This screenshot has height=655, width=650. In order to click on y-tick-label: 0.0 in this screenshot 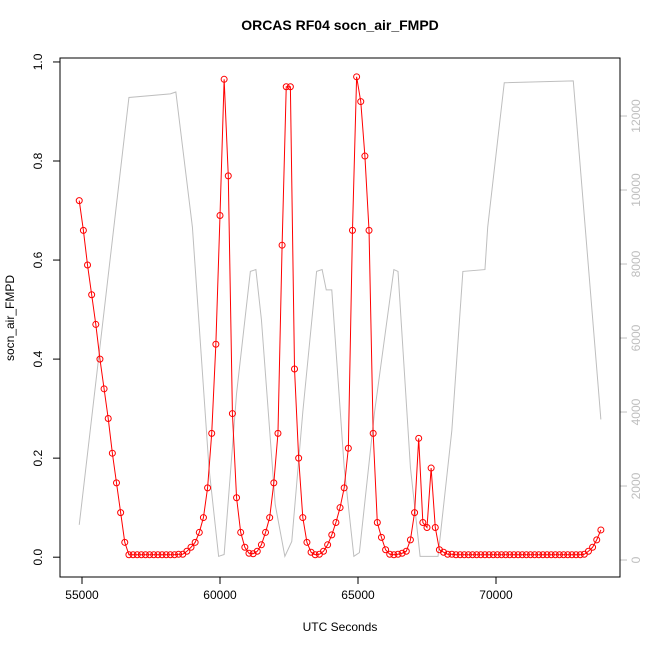, I will do `click(38, 557)`.